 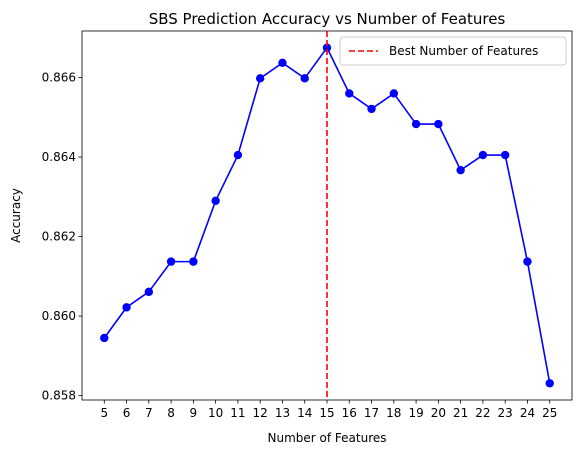 What do you see at coordinates (104, 413) in the screenshot?
I see `x-tick-label: 5` at bounding box center [104, 413].